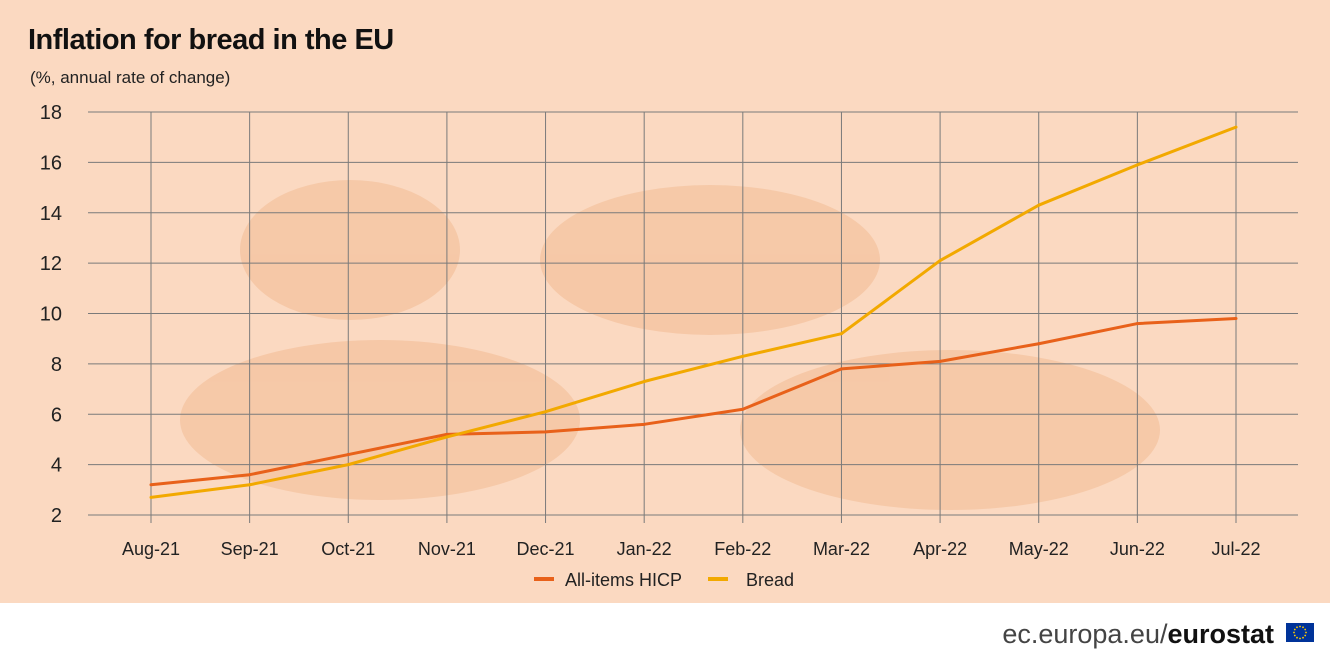 This screenshot has height=665, width=1330. I want to click on x-tick-label: Feb-22, so click(742, 549).